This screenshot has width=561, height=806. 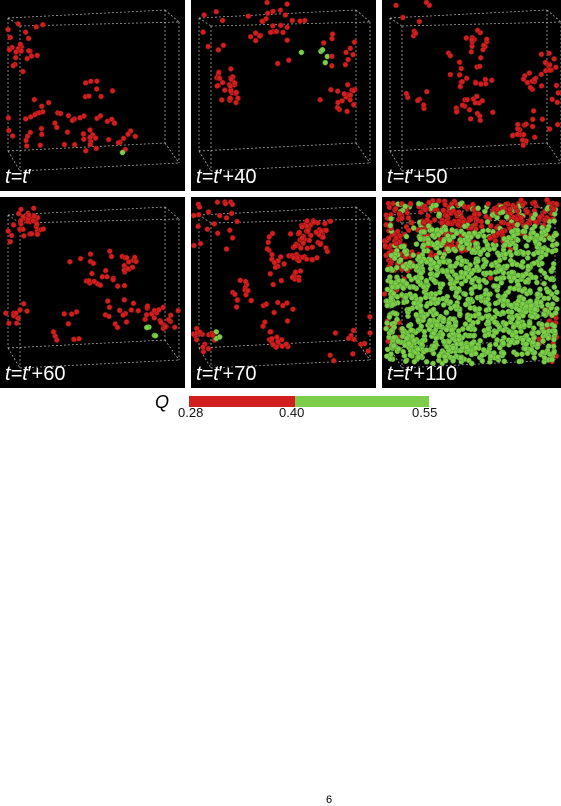 What do you see at coordinates (92, 292) in the screenshot?
I see `panel-t60: t=t′+60` at bounding box center [92, 292].